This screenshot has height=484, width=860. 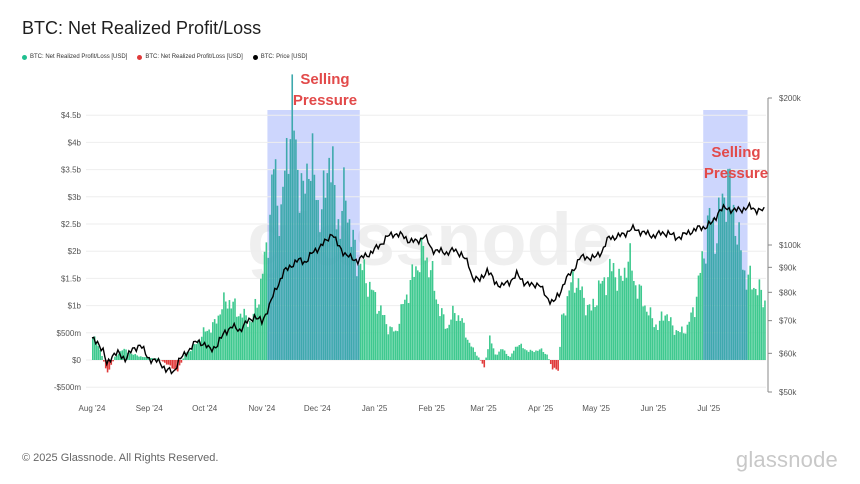 I want to click on legend-item-price: BTC: Price [USD], so click(x=279, y=57).